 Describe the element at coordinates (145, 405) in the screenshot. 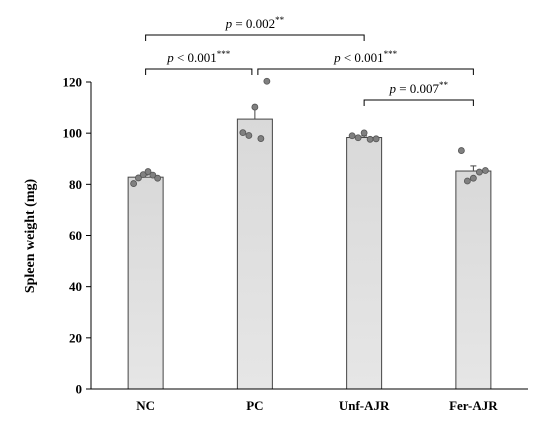

I see `x-tick-label: NC` at that location.